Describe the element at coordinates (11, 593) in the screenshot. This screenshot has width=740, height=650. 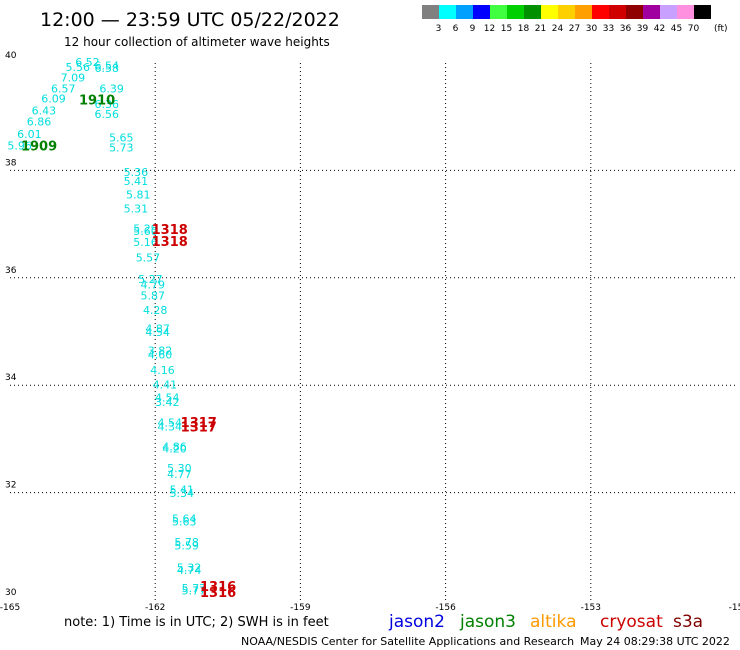
I see `y-tick-label: 30` at that location.